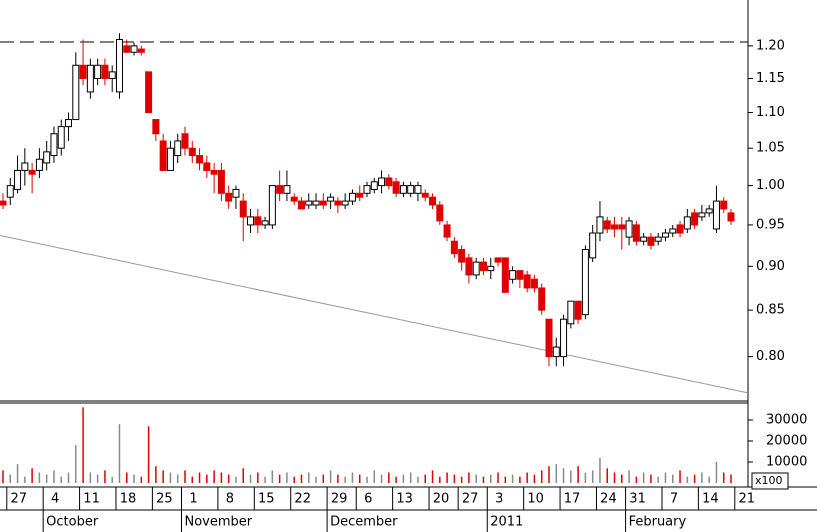  I want to click on y-tick-label: 1.05, so click(770, 148).